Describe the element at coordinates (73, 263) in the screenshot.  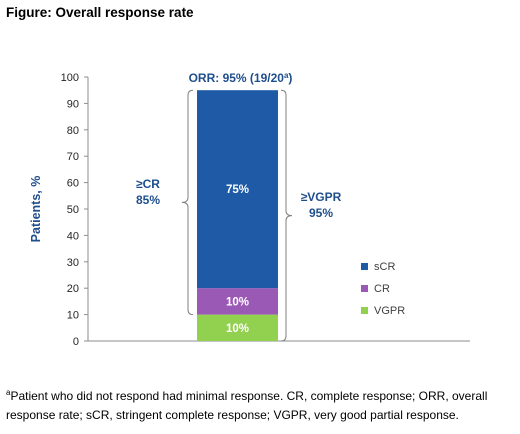
I see `y-tick-label: 30` at that location.